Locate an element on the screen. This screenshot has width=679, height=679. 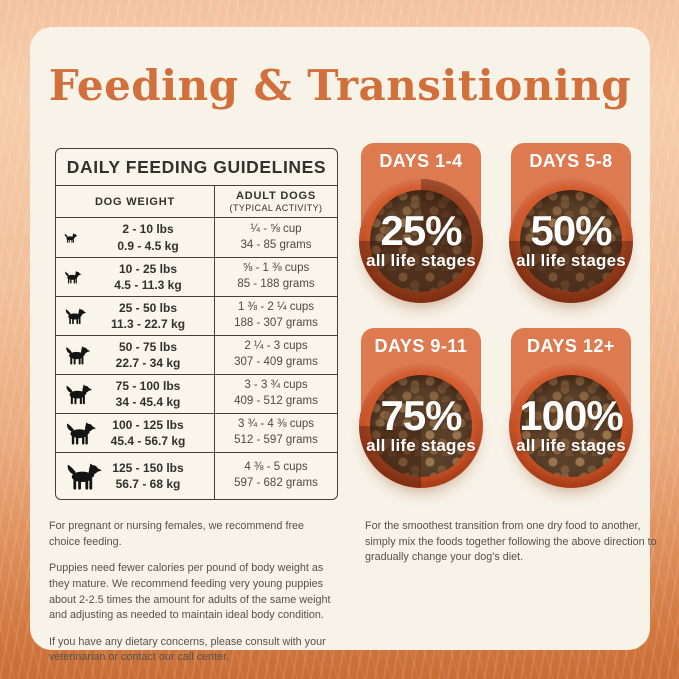
kibble-bowl: 100% all life stages is located at coordinates (571, 426).